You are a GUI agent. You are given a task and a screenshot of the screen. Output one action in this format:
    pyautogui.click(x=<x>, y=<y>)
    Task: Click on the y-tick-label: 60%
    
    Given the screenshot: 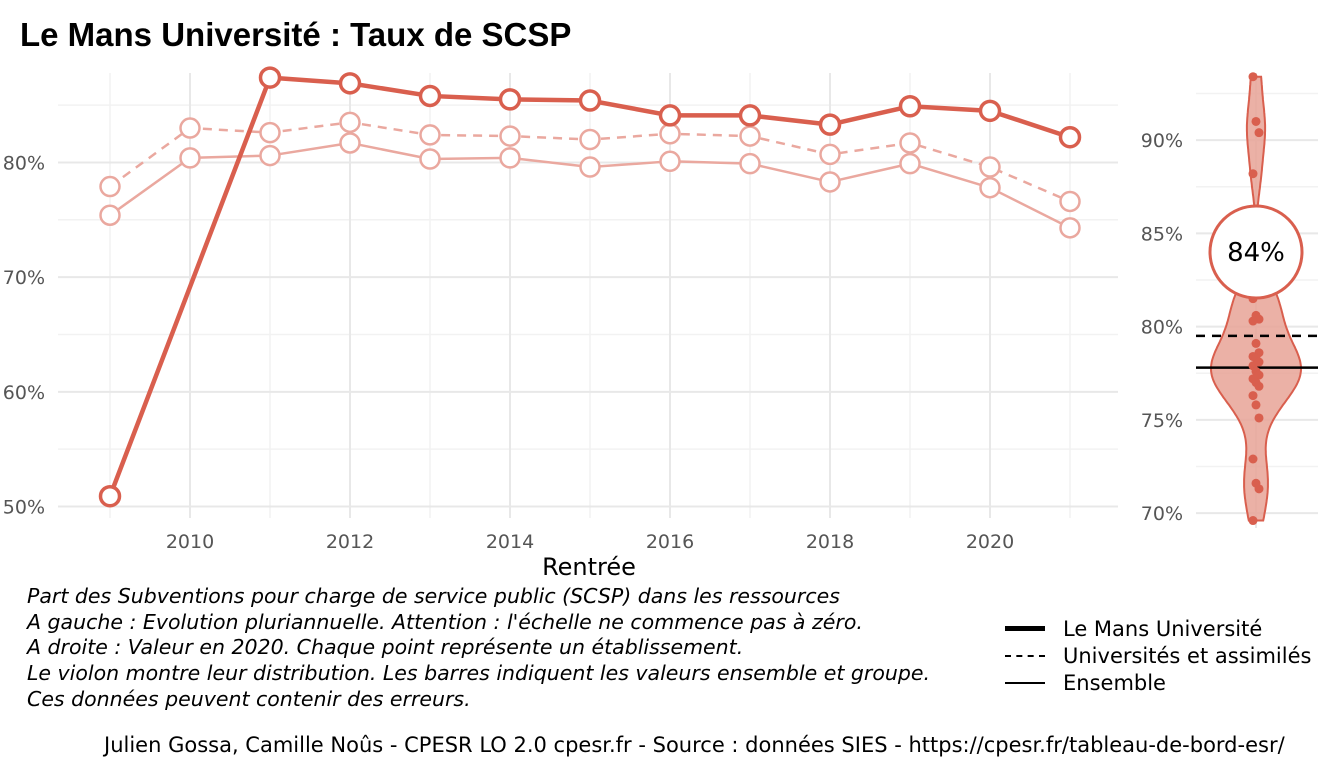 What is the action you would take?
    pyautogui.click(x=24, y=393)
    